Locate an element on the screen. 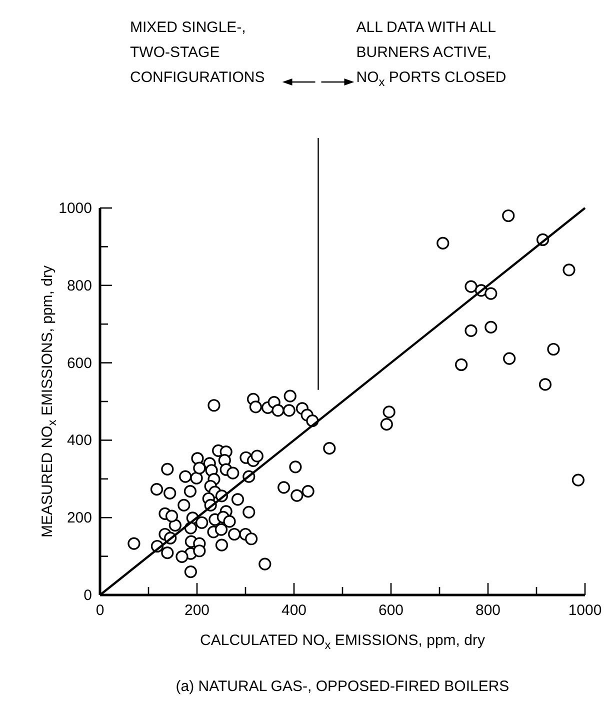  y-tick-label: 1000 is located at coordinates (75, 208).